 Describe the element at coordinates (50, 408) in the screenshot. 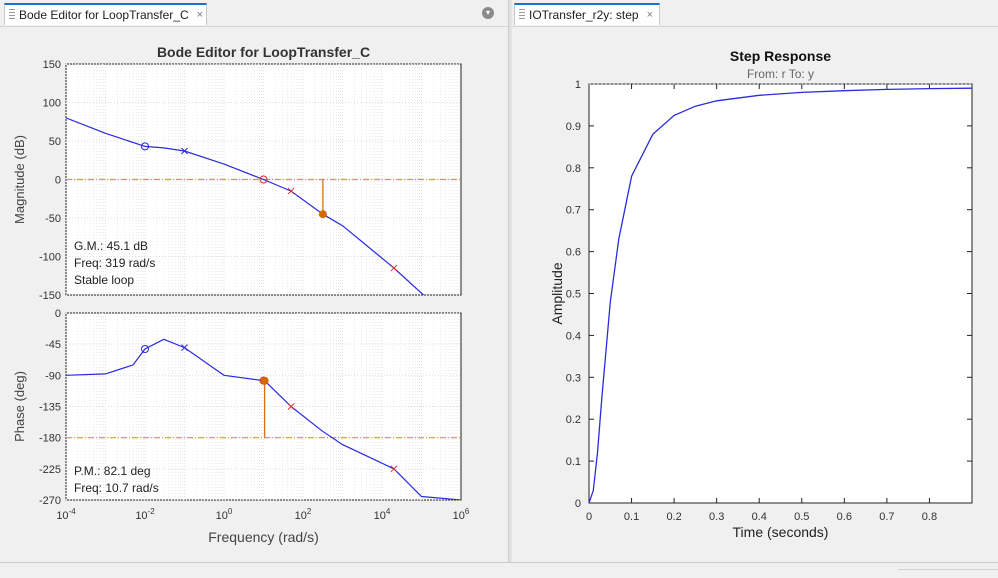

I see `y-tick-label: -135` at that location.